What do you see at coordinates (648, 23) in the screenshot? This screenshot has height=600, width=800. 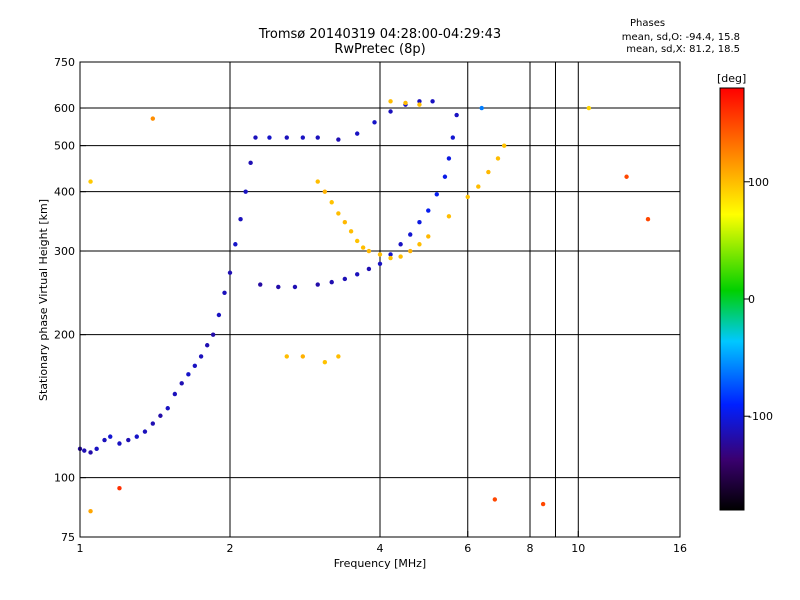 I see `phase-heading: Phases` at bounding box center [648, 23].